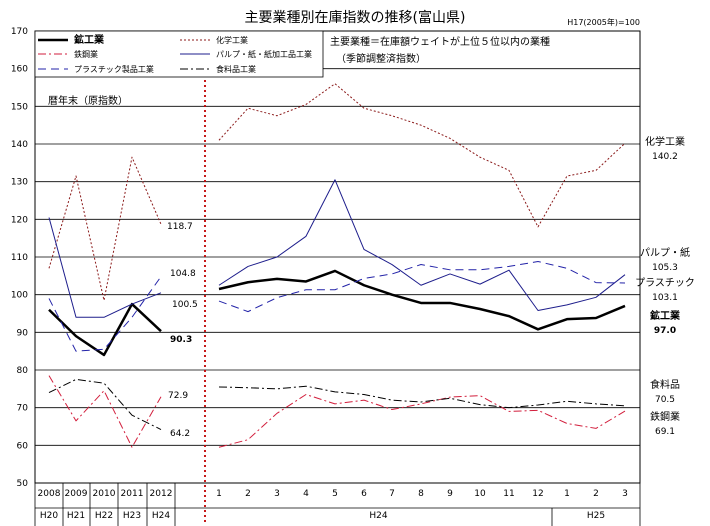  Describe the element at coordinates (508, 494) in the screenshot. I see `x-tick-label-month: 11` at that location.